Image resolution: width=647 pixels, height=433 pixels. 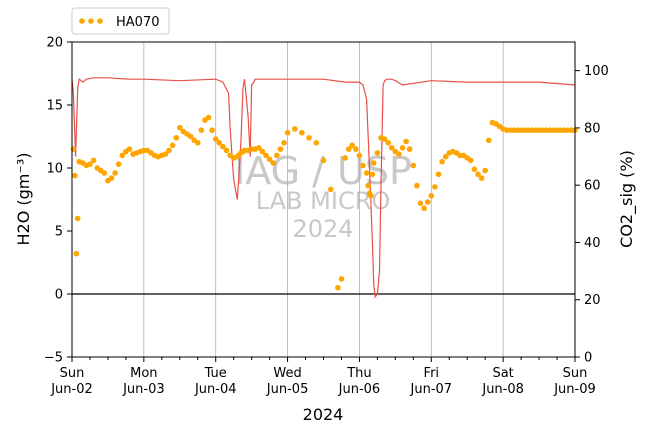 I want to click on y-left-tick-label: 20, so click(x=54, y=43).